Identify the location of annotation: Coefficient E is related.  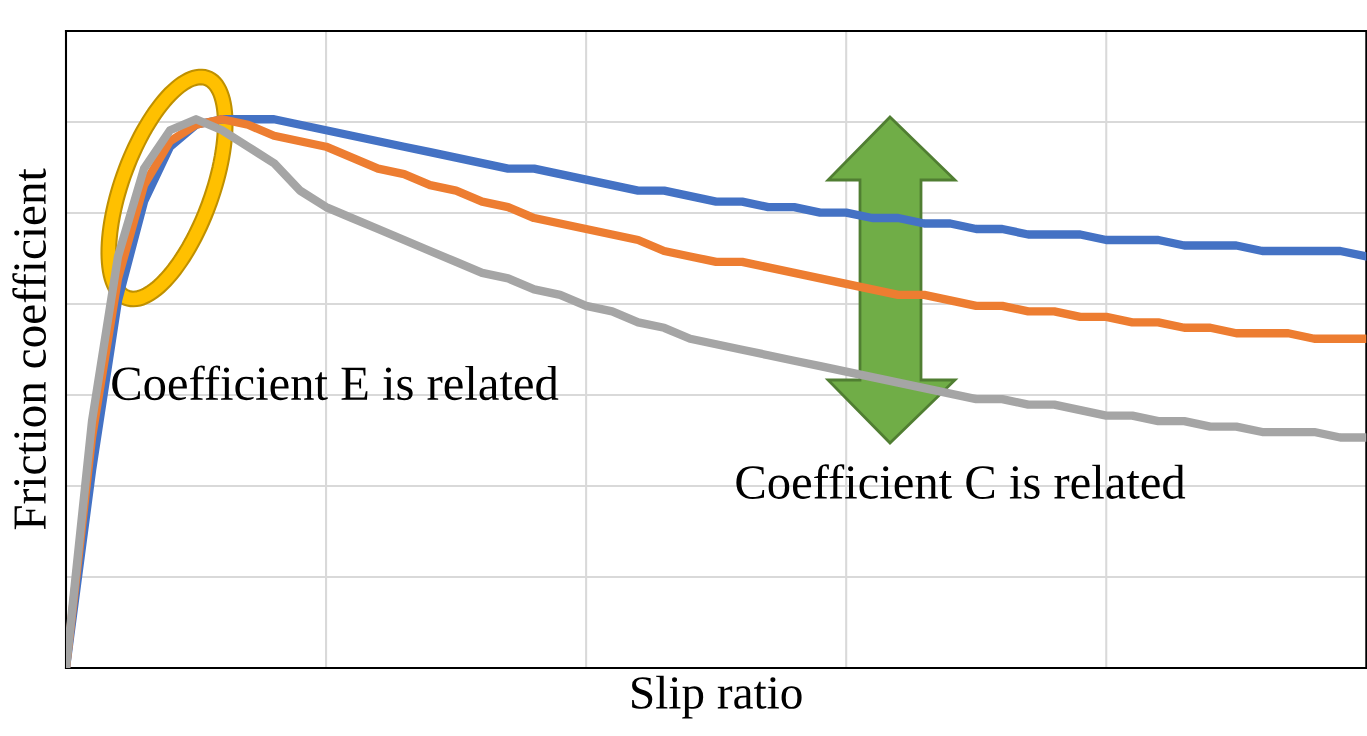
(335, 383).